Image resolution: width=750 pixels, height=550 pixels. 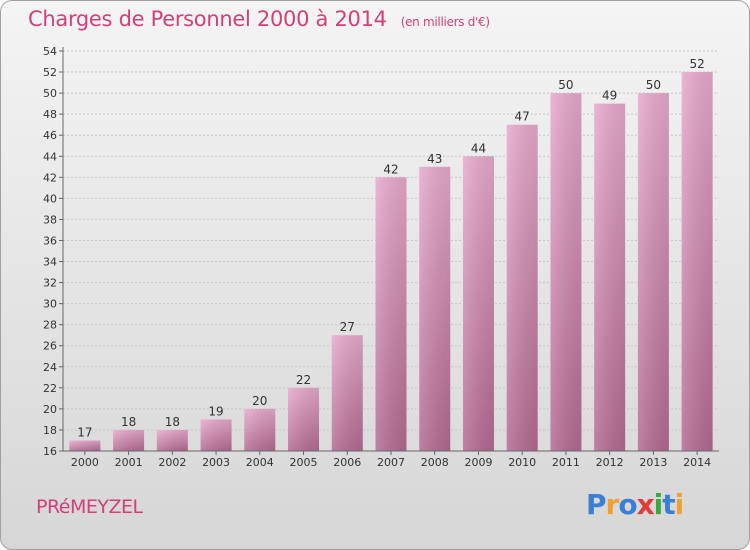 What do you see at coordinates (653, 462) in the screenshot?
I see `x-tick-label: 2013` at bounding box center [653, 462].